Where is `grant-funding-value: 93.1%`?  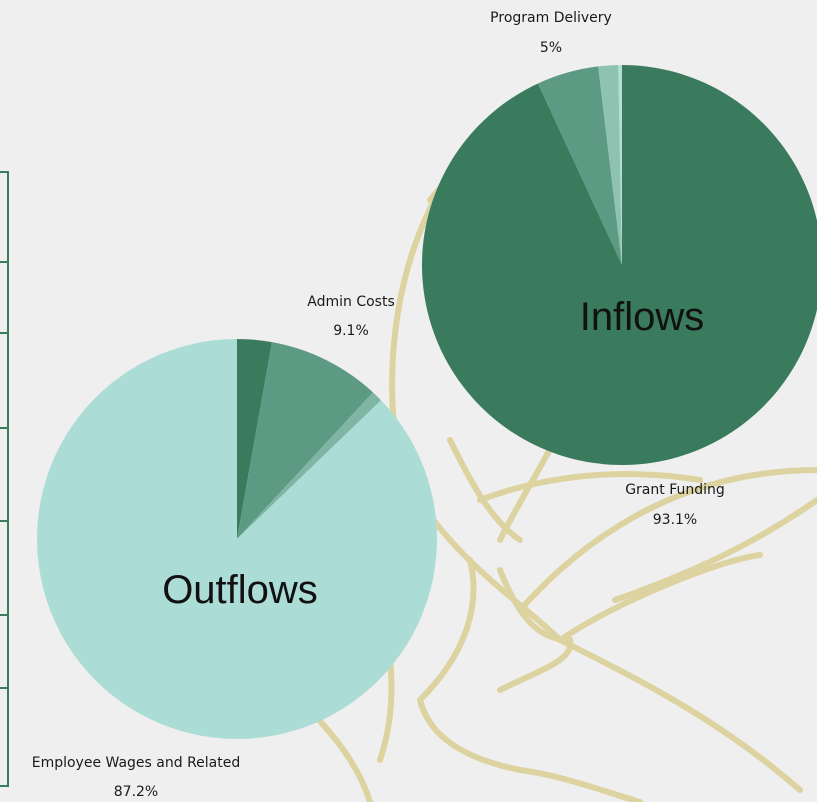 grant-funding-value: 93.1% is located at coordinates (675, 520).